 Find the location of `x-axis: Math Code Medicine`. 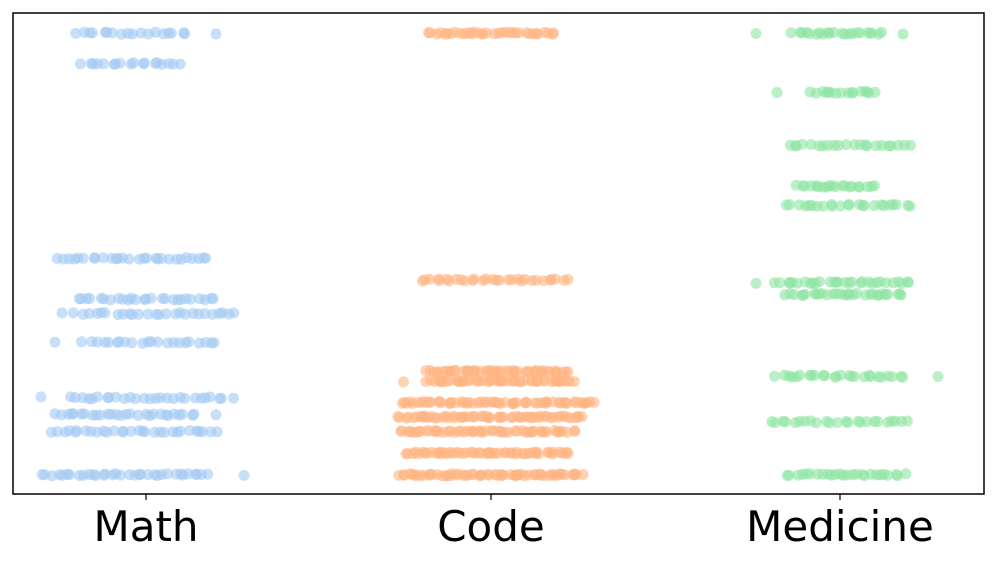

x-axis: Math Code Medicine is located at coordinates (513, 522).